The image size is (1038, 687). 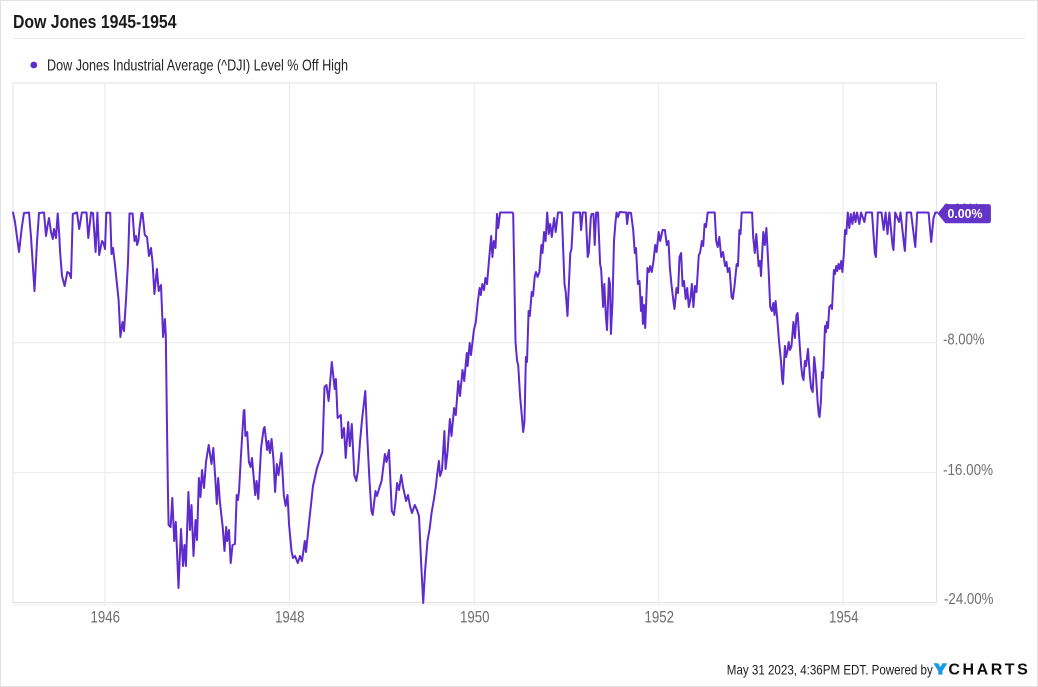 I want to click on svg-text: -16.00%, so click(x=968, y=470).